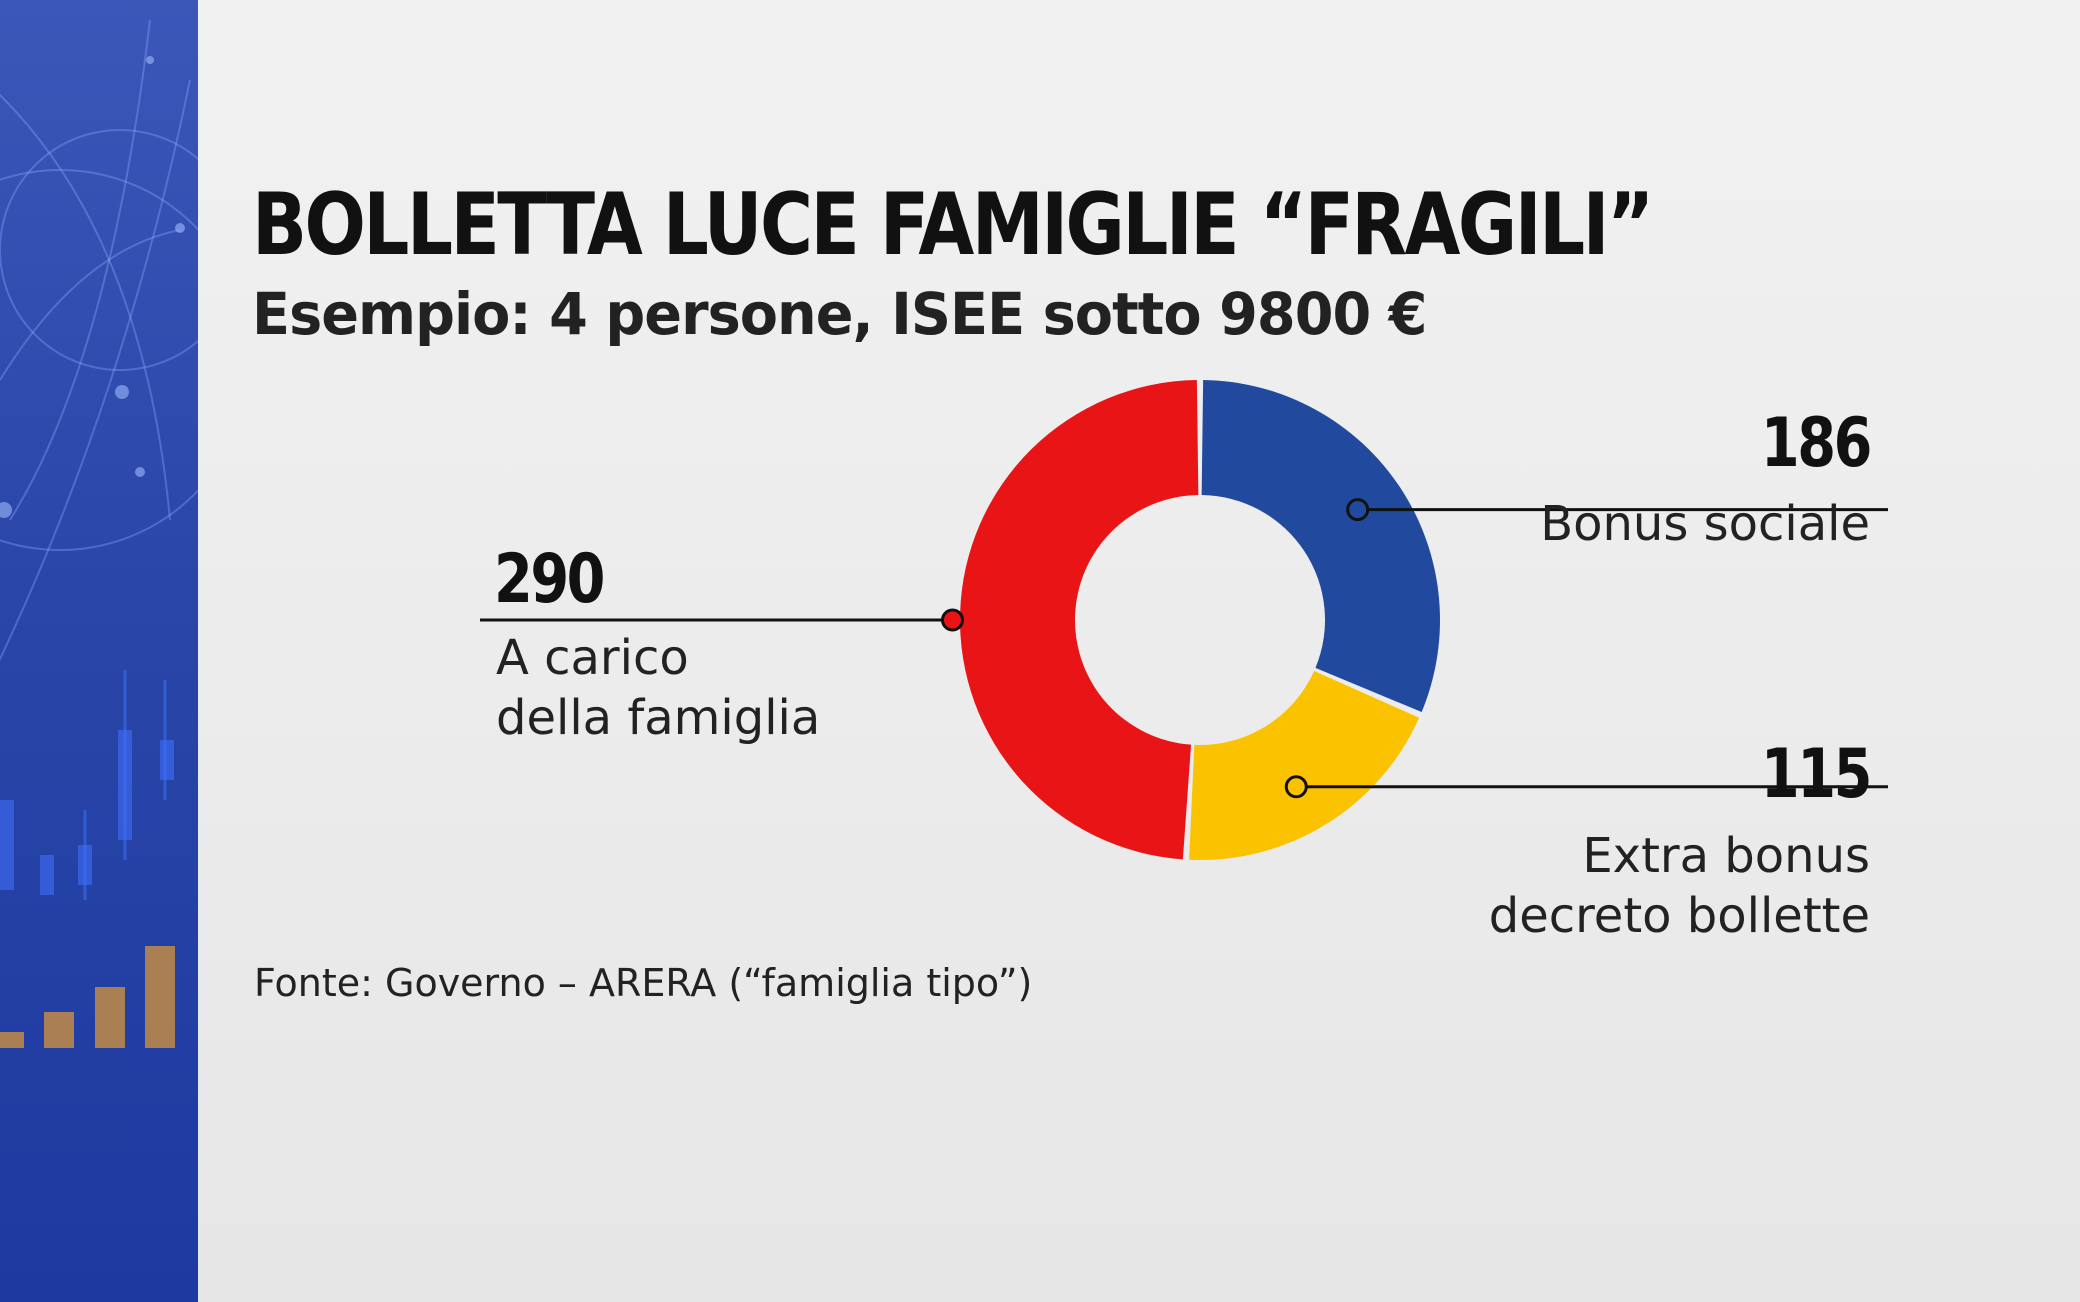  I want to click on leader-marker-famiglia, so click(952, 620).